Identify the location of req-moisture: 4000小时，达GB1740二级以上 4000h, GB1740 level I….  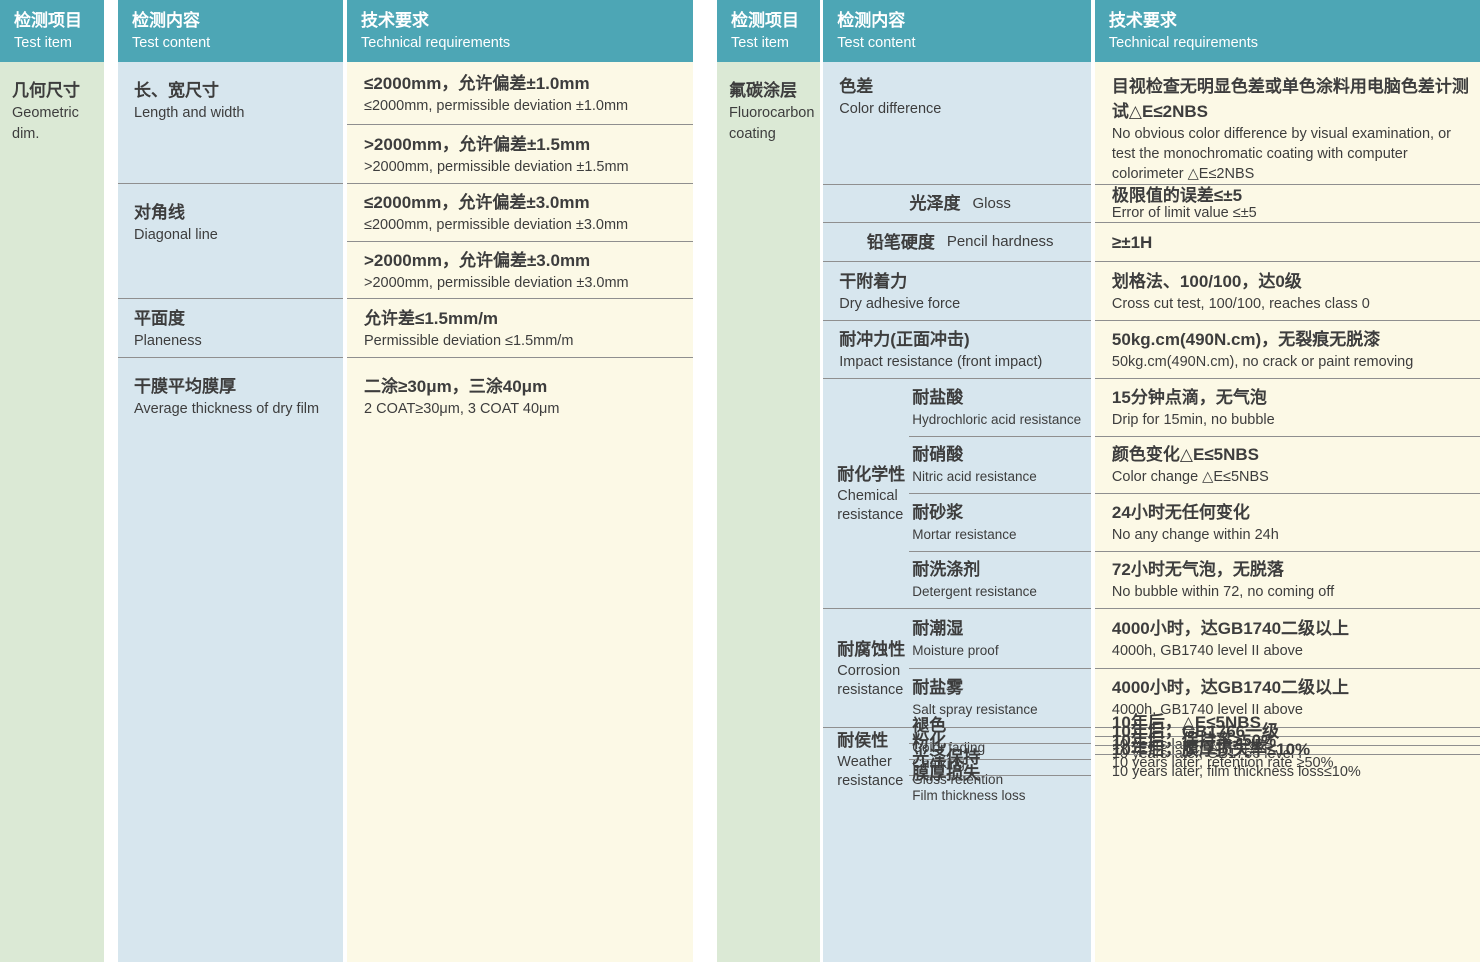
(1287, 638).